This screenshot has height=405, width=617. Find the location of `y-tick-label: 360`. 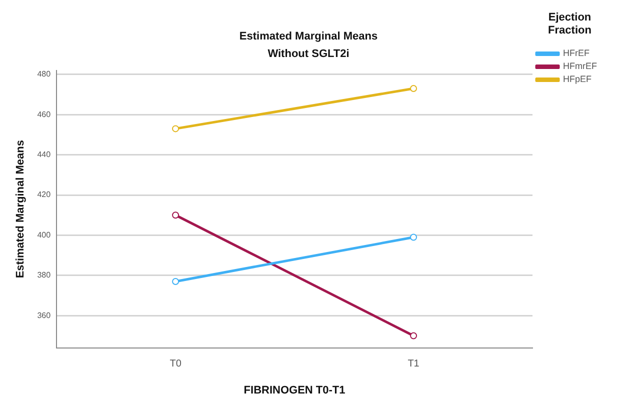

y-tick-label: 360 is located at coordinates (44, 315).